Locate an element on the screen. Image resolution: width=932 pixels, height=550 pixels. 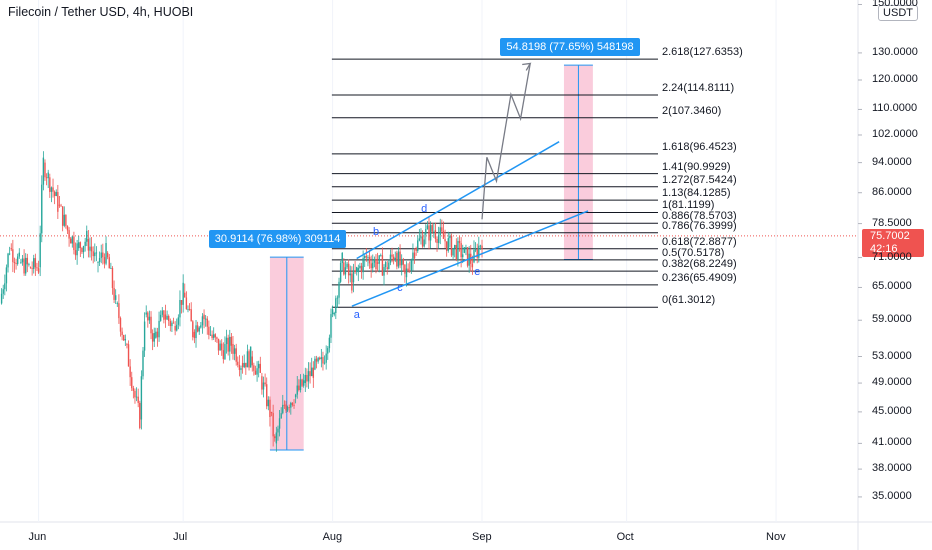
currency-badge: USDT is located at coordinates (898, 13).